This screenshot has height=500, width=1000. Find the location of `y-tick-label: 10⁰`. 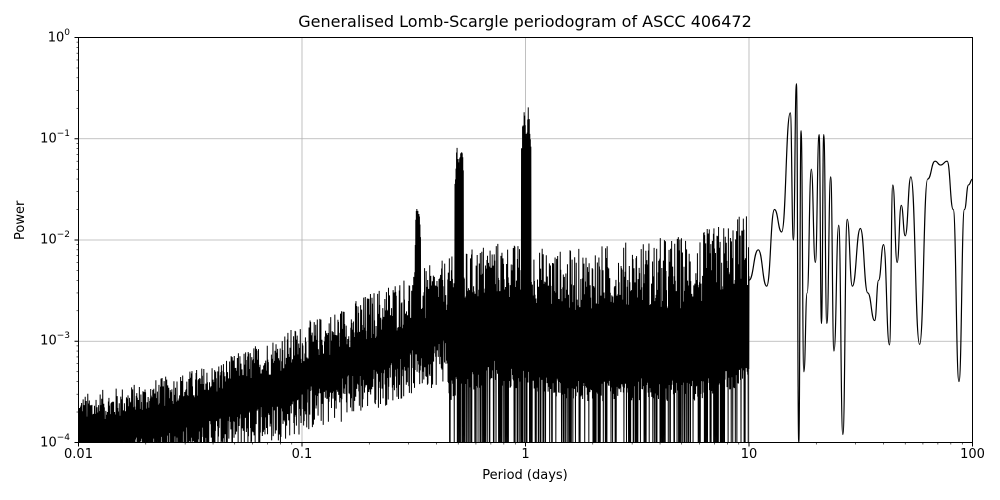

y-tick-label: 10⁰ is located at coordinates (58, 36).